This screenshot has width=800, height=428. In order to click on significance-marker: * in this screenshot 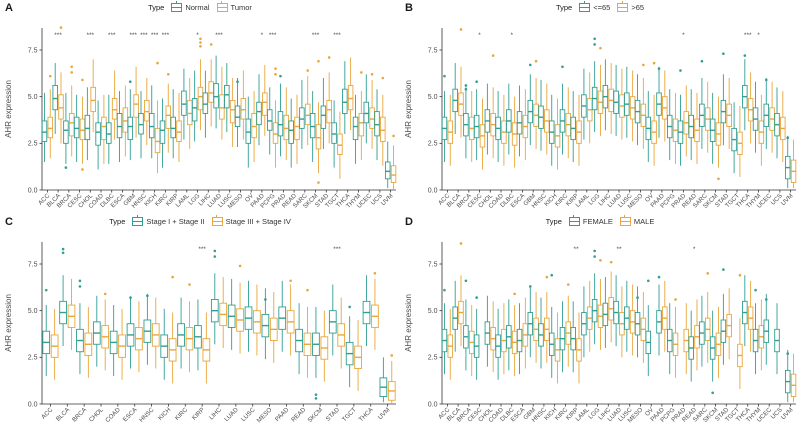, I will do `click(694, 249)`.